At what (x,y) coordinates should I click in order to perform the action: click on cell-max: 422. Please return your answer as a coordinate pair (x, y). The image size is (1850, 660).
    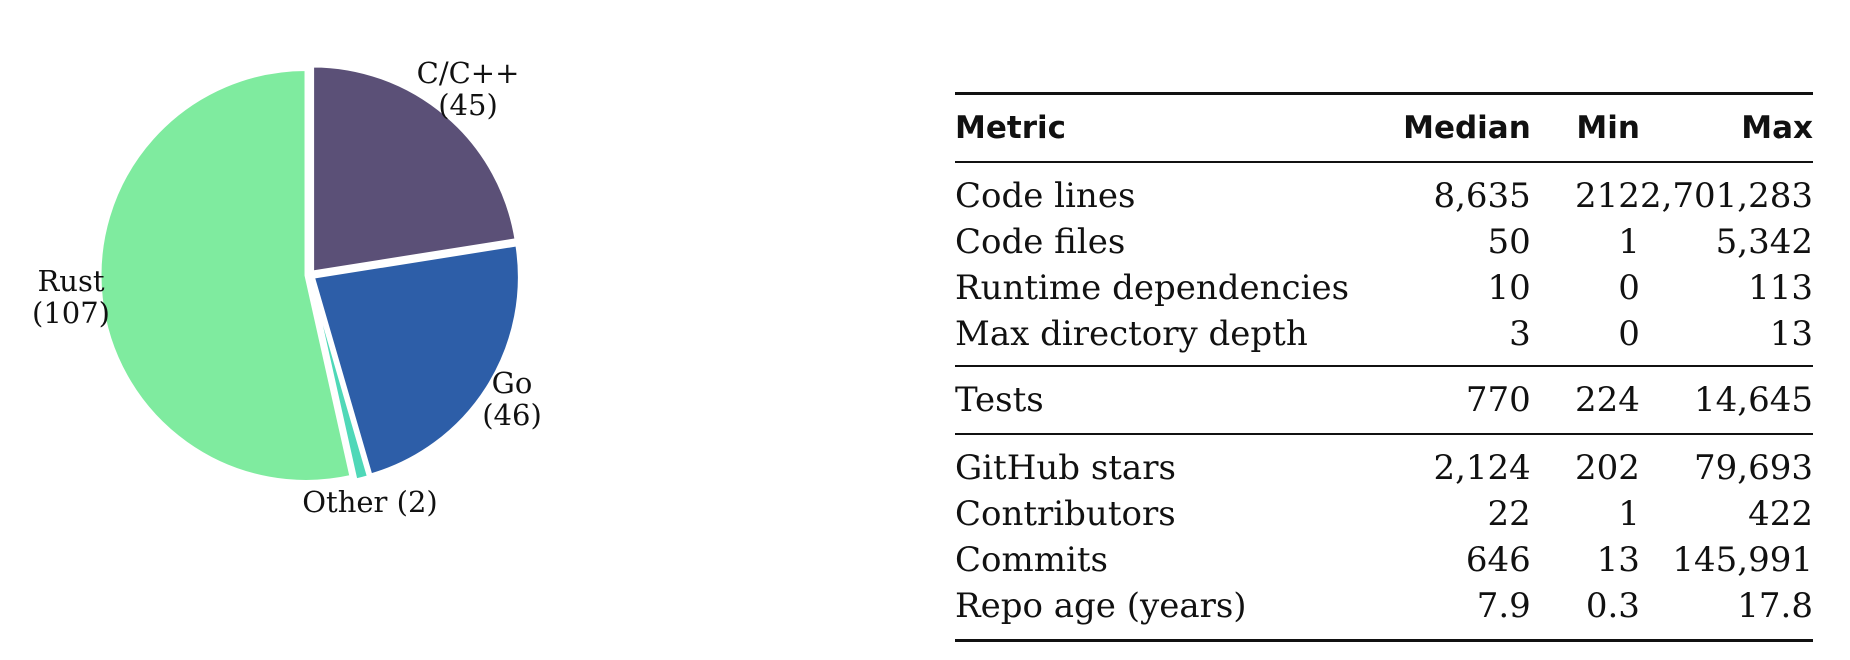
    Looking at the image, I should click on (1780, 514).